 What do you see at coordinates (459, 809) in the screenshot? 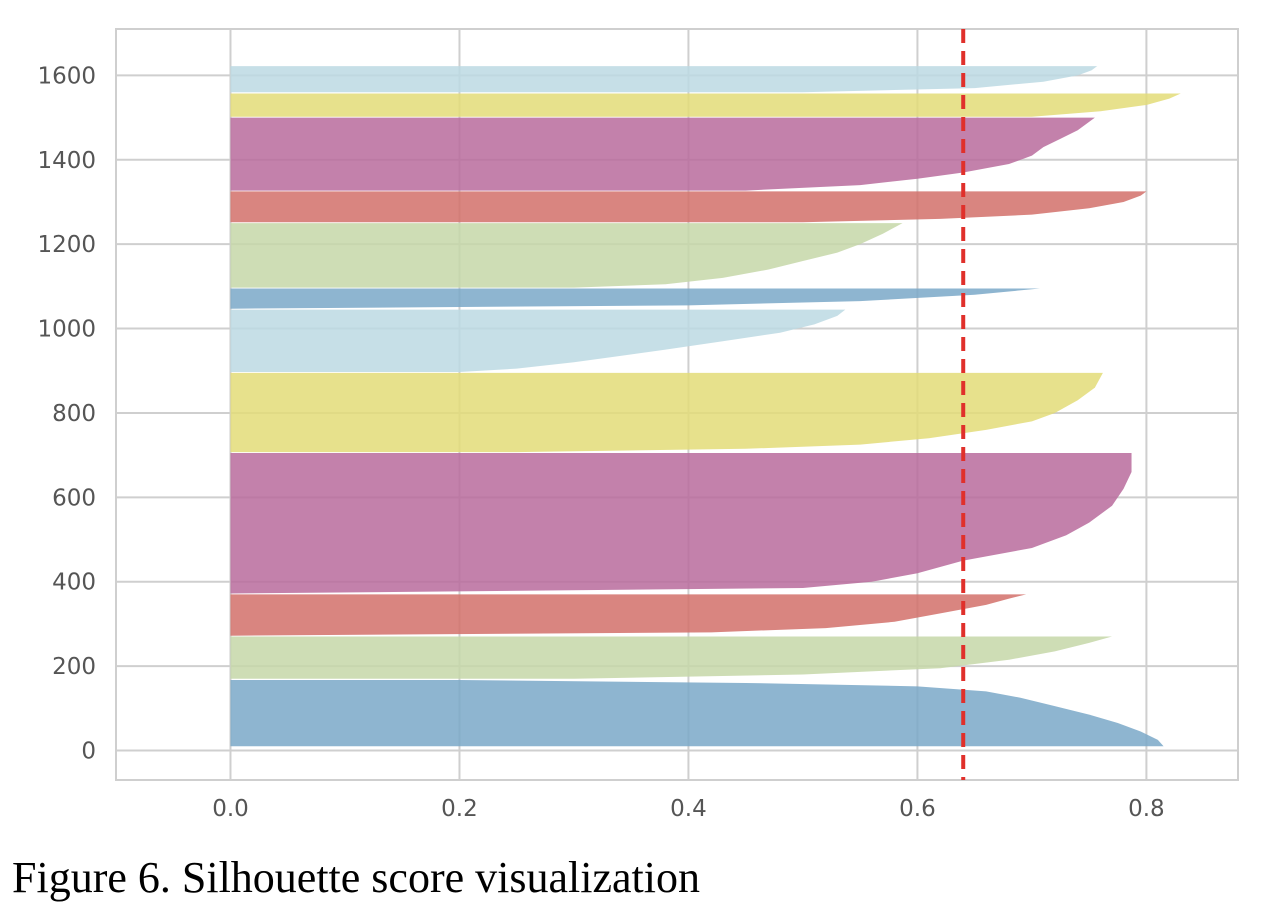
I see `x-tick-label-1: 0.2` at bounding box center [459, 809].